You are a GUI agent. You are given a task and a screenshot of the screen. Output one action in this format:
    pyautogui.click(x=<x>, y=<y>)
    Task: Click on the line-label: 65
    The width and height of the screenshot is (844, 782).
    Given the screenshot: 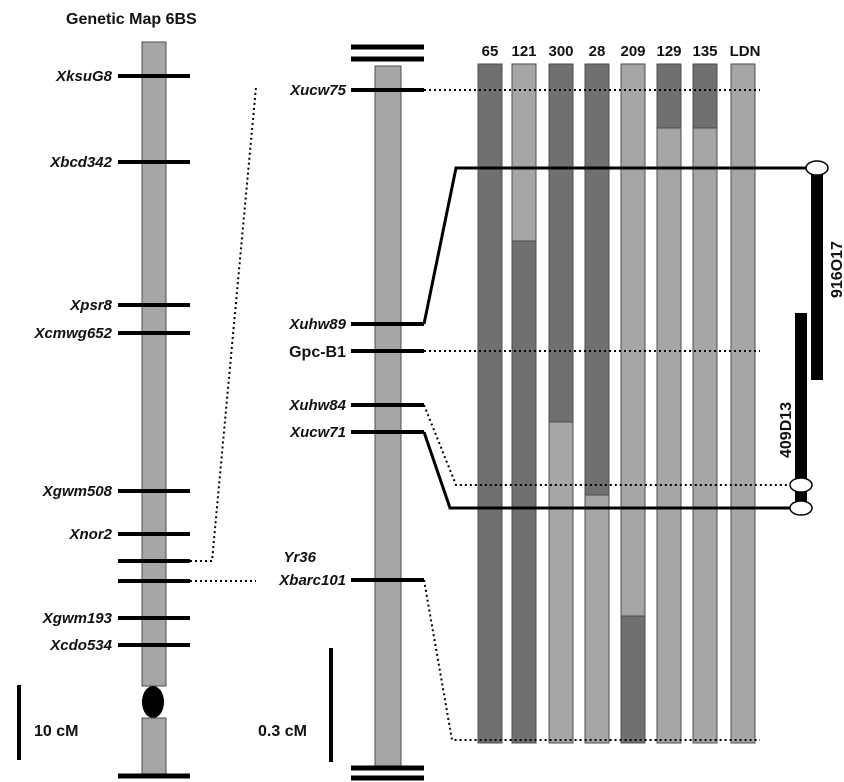 What is the action you would take?
    pyautogui.click(x=490, y=51)
    